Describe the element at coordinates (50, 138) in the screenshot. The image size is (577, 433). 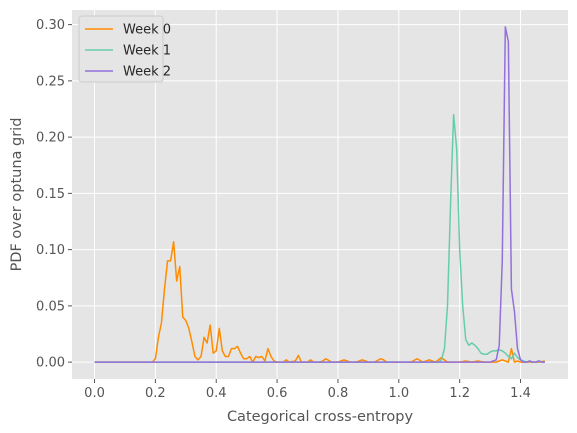
I see `y-tick-label: 0.20` at that location.